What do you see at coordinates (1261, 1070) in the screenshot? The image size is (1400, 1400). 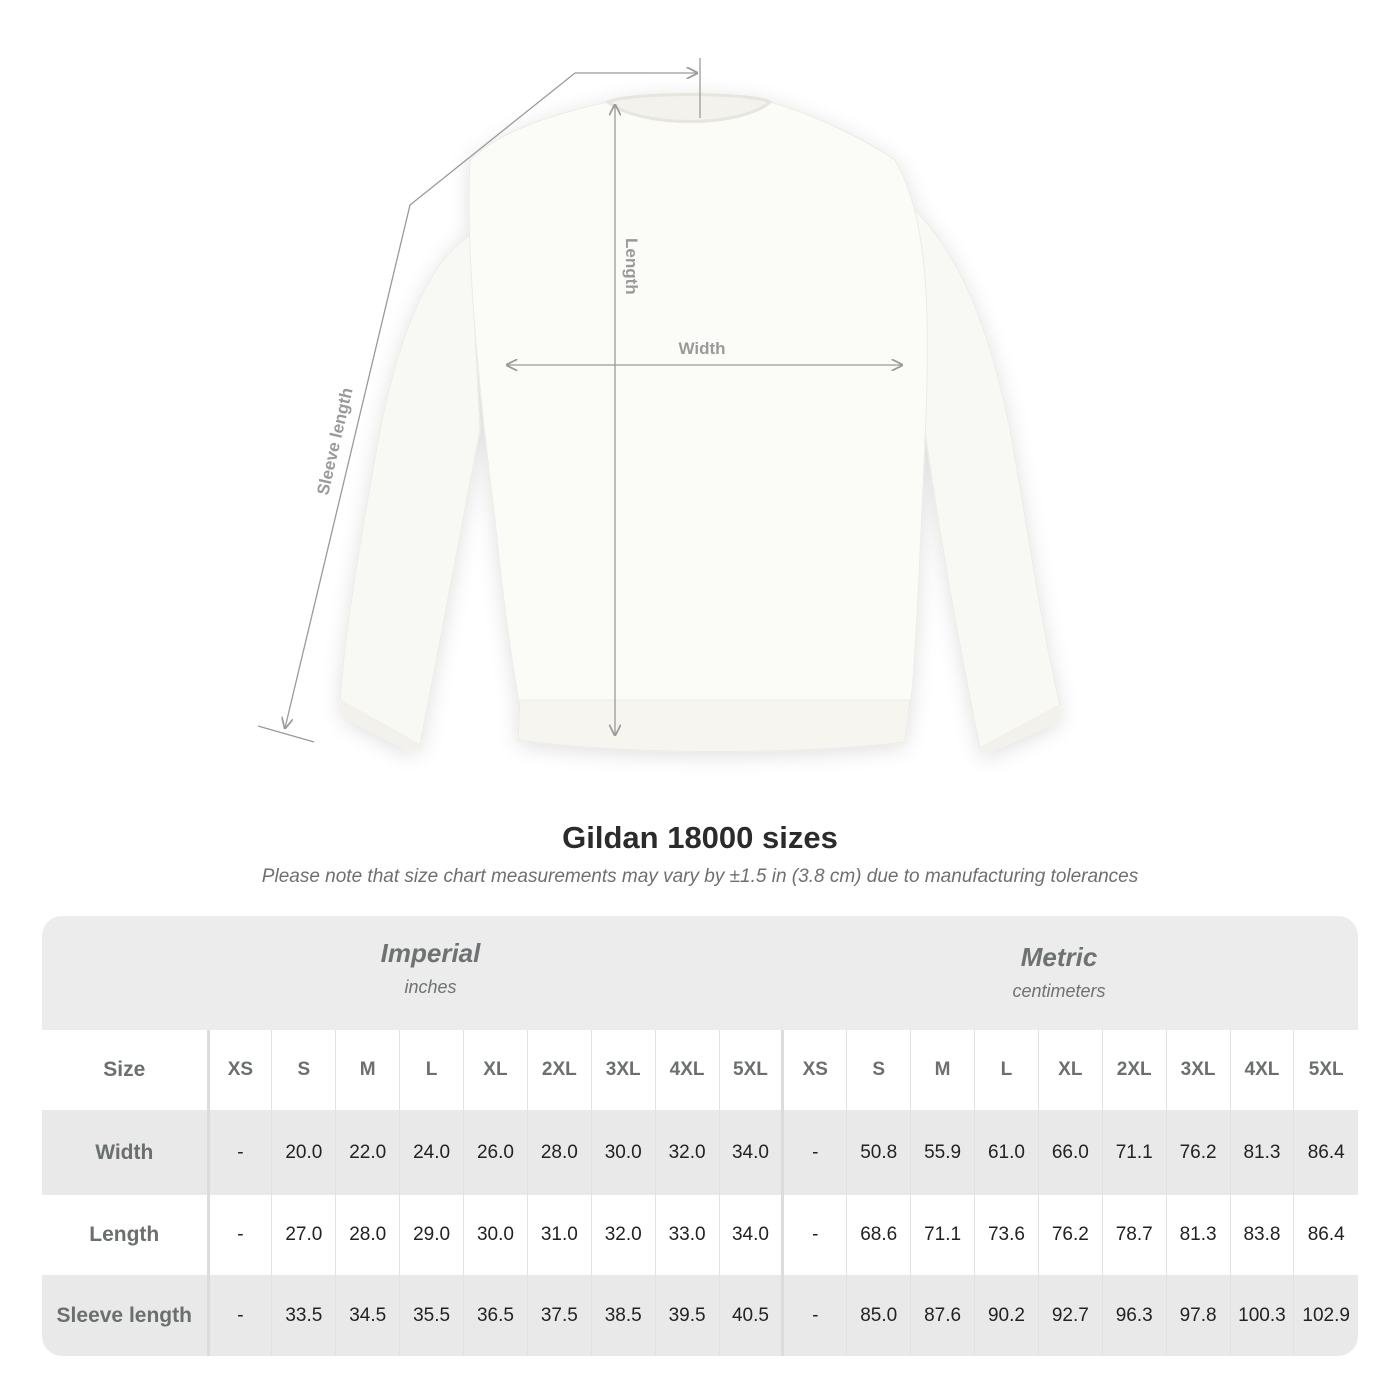 I see `metric-size-4xl: 4XL` at bounding box center [1261, 1070].